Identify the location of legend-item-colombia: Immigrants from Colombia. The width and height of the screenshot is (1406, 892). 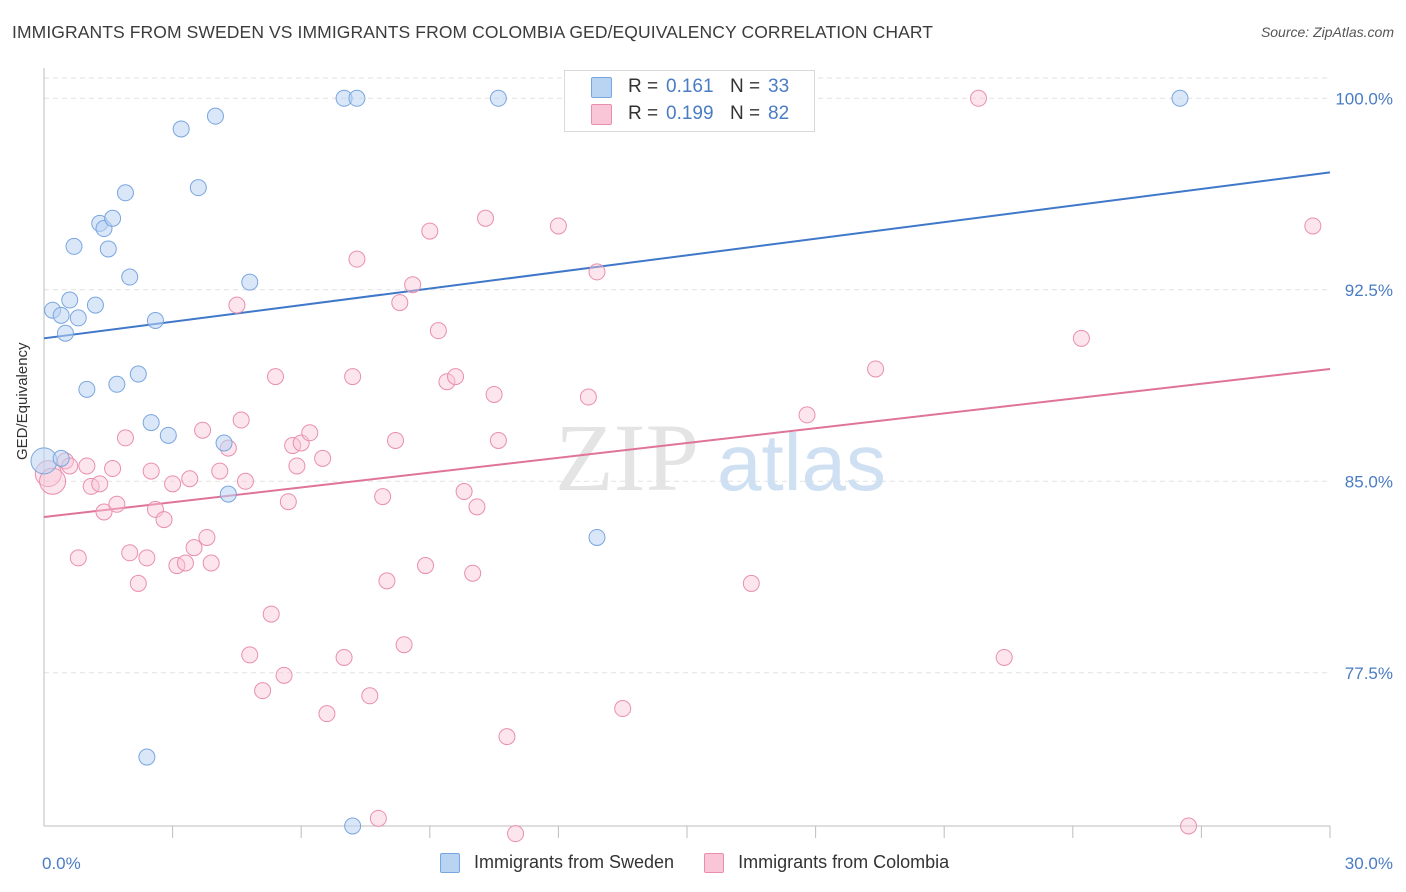
(826, 862).